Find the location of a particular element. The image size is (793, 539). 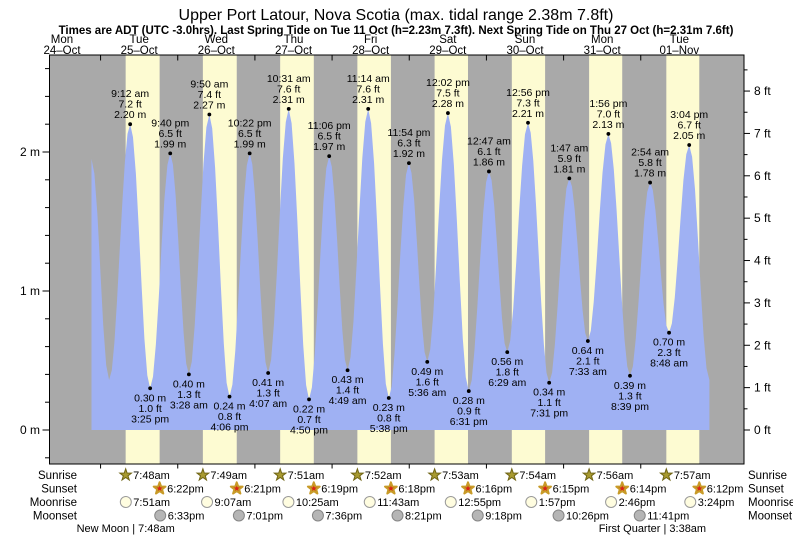

tide-annotation-text: 2.27 m is located at coordinates (209, 105).